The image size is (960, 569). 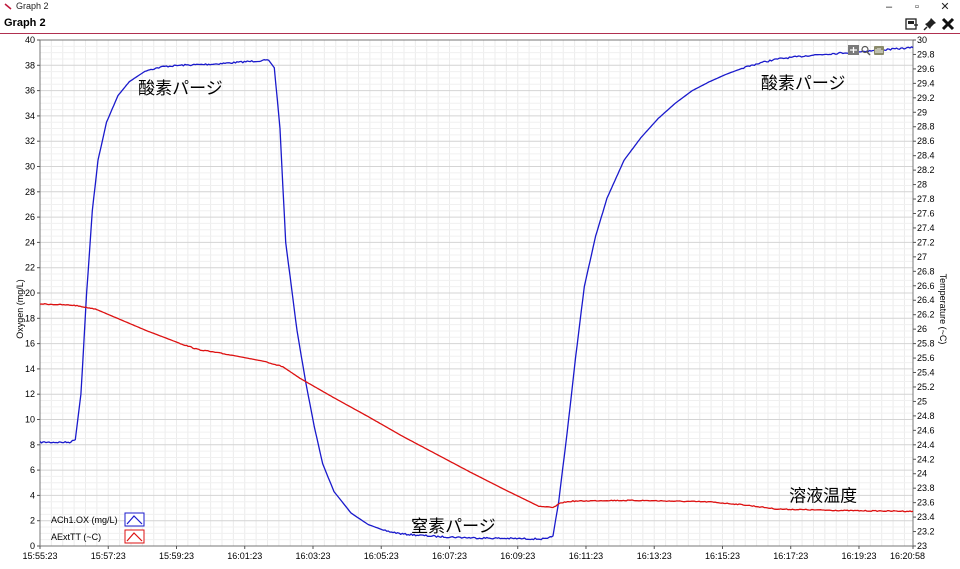 I want to click on x-tick-label: 16:05:23, so click(x=381, y=556).